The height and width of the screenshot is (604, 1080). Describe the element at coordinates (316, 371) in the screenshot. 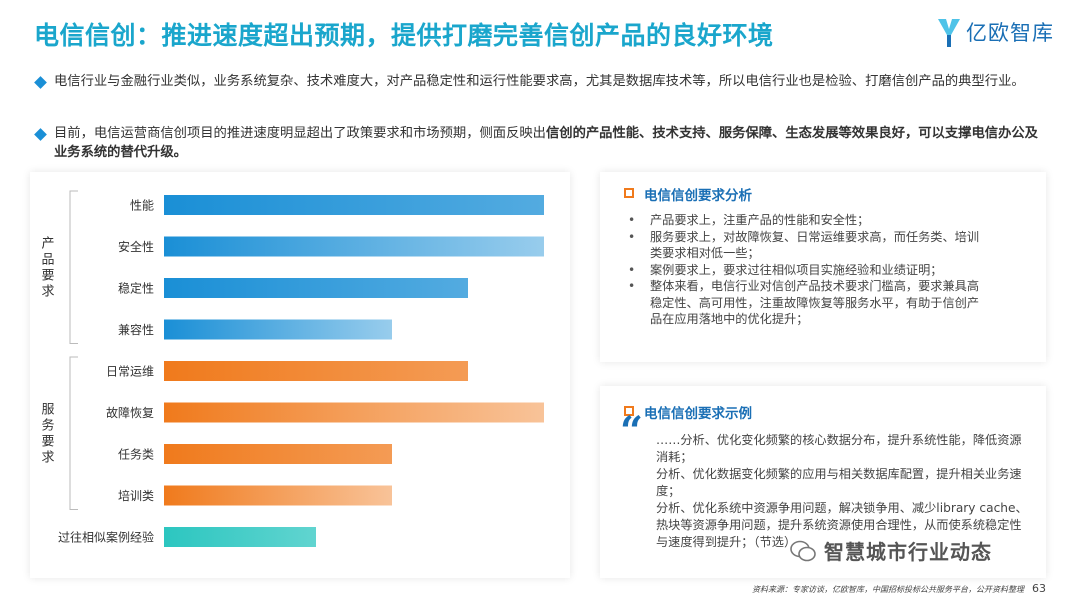

I see `bar-日常运维` at that location.